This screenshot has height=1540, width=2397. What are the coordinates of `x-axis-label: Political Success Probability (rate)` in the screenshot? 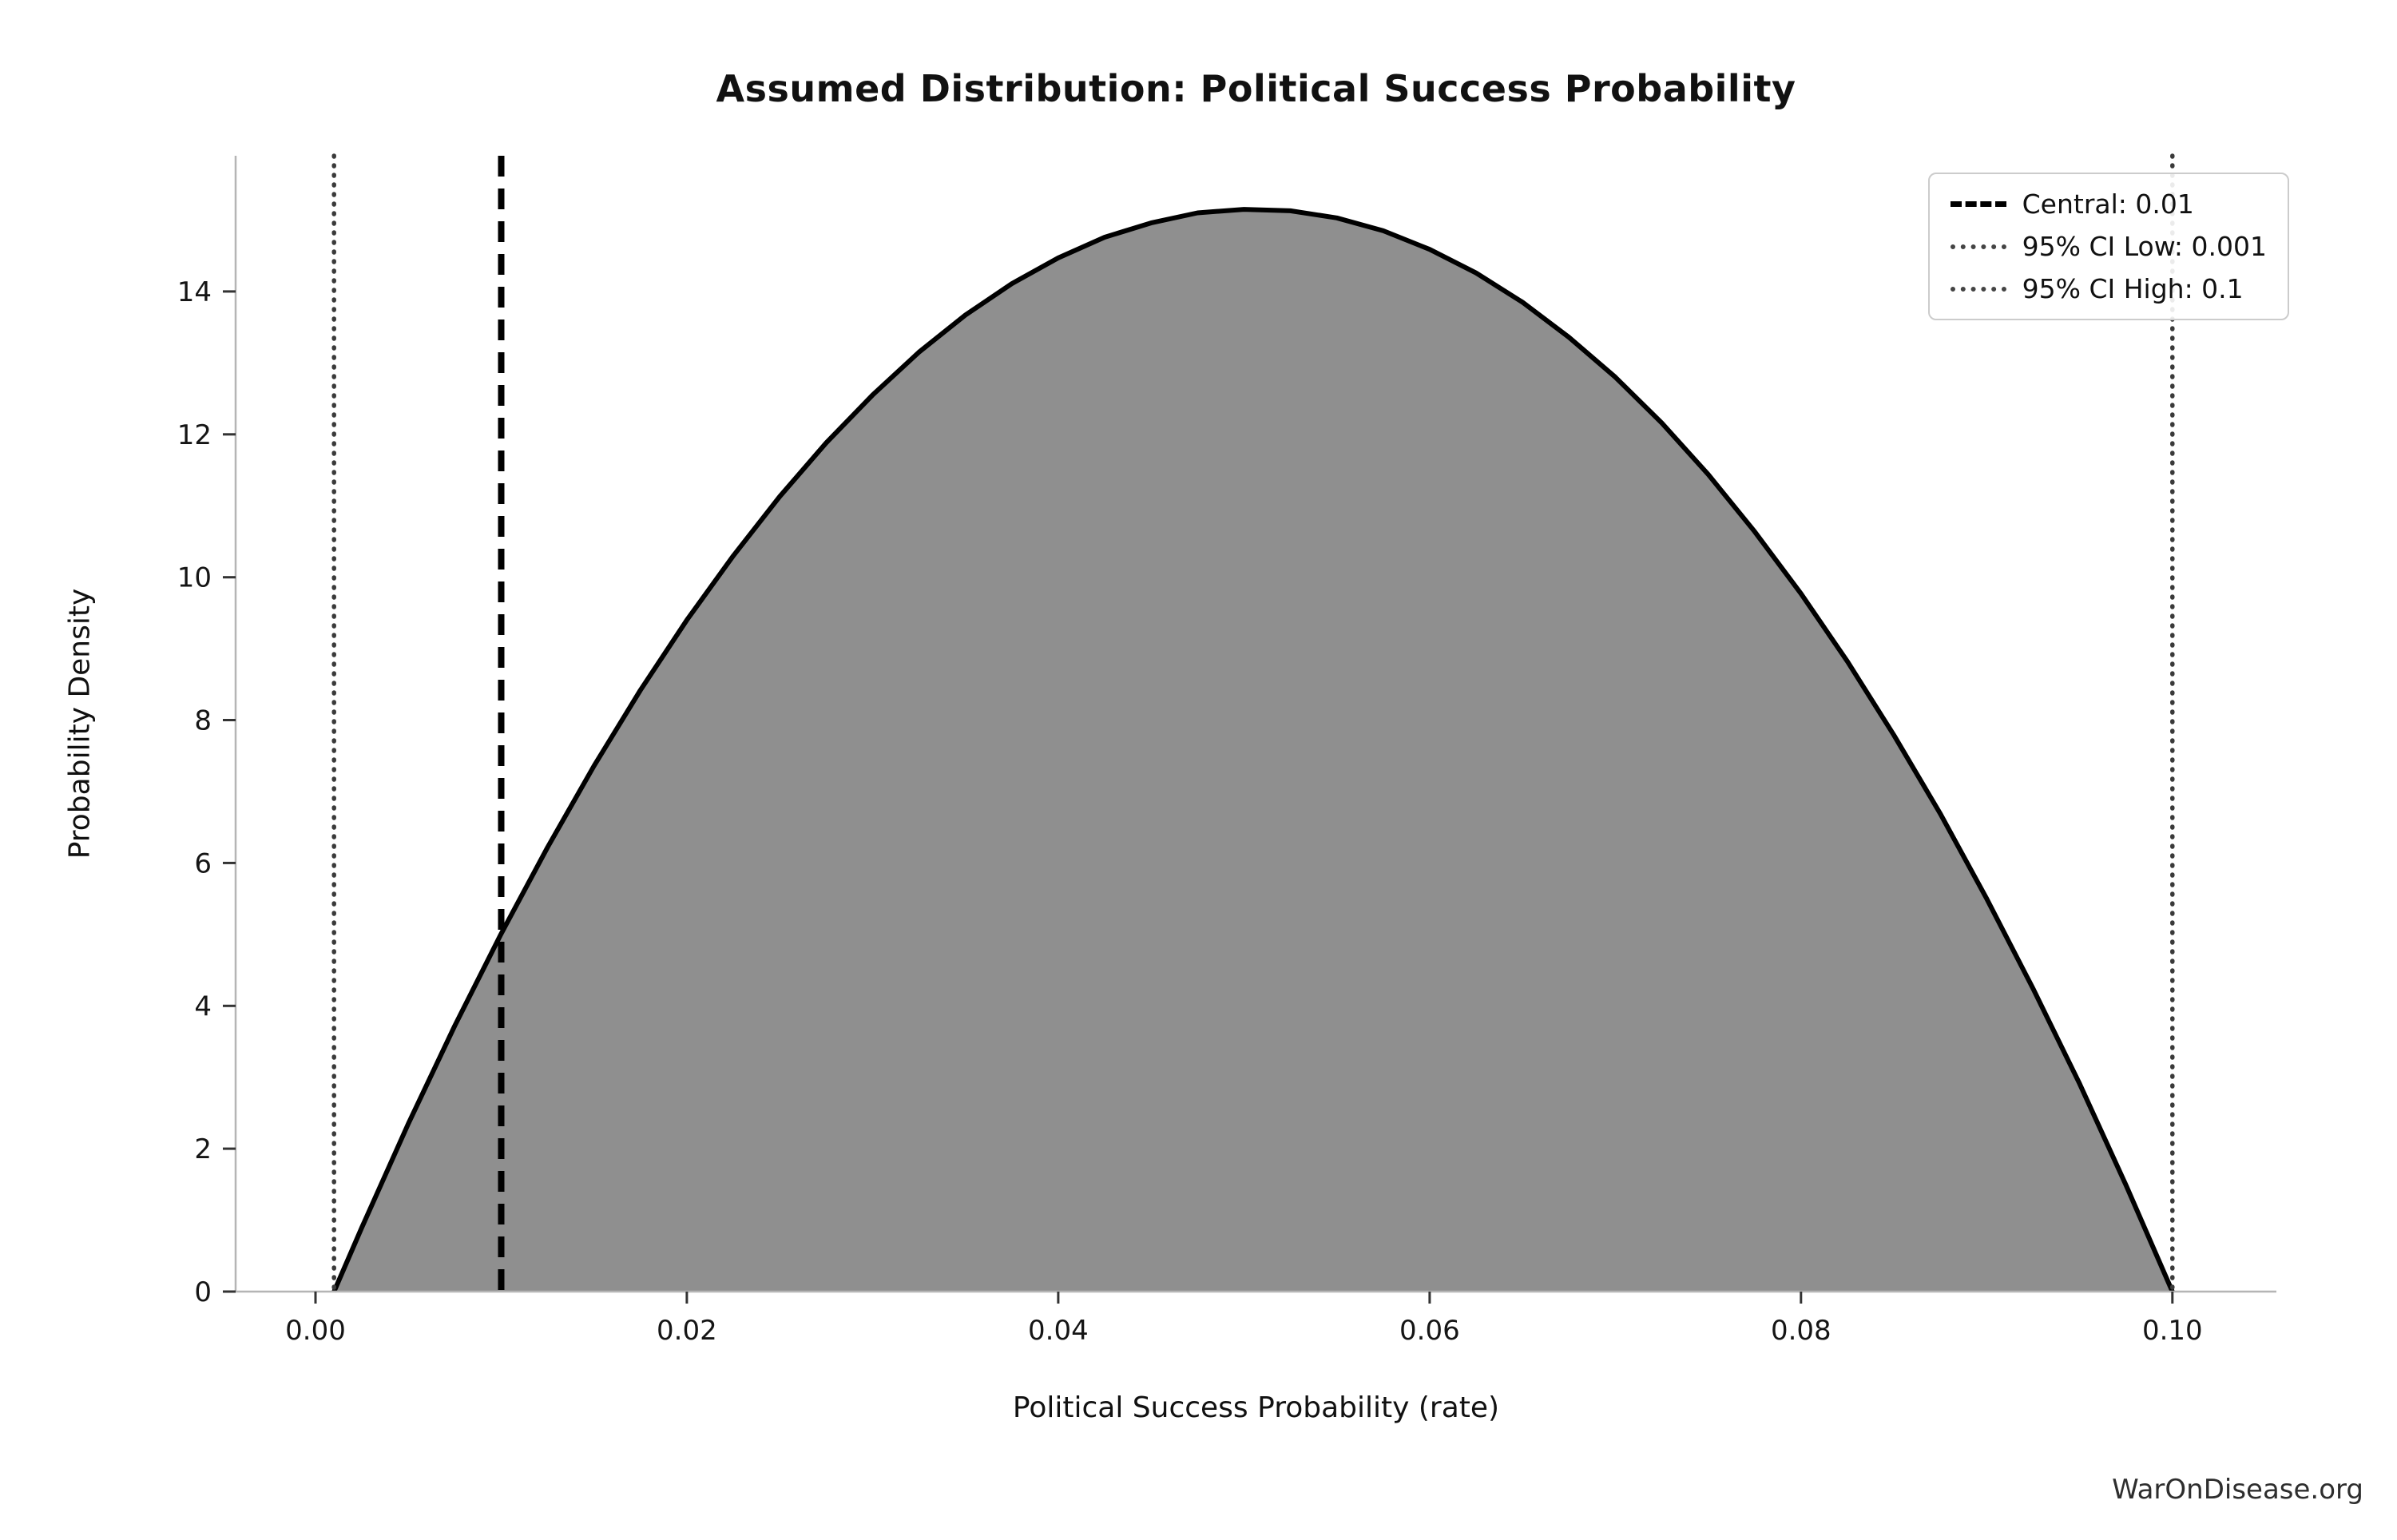 It's located at (1256, 1408).